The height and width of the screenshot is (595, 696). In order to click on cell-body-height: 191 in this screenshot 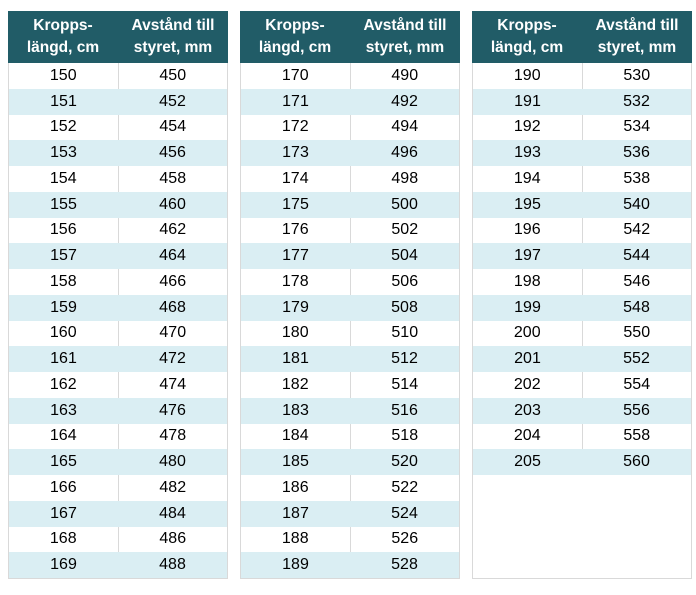, I will do `click(527, 101)`.